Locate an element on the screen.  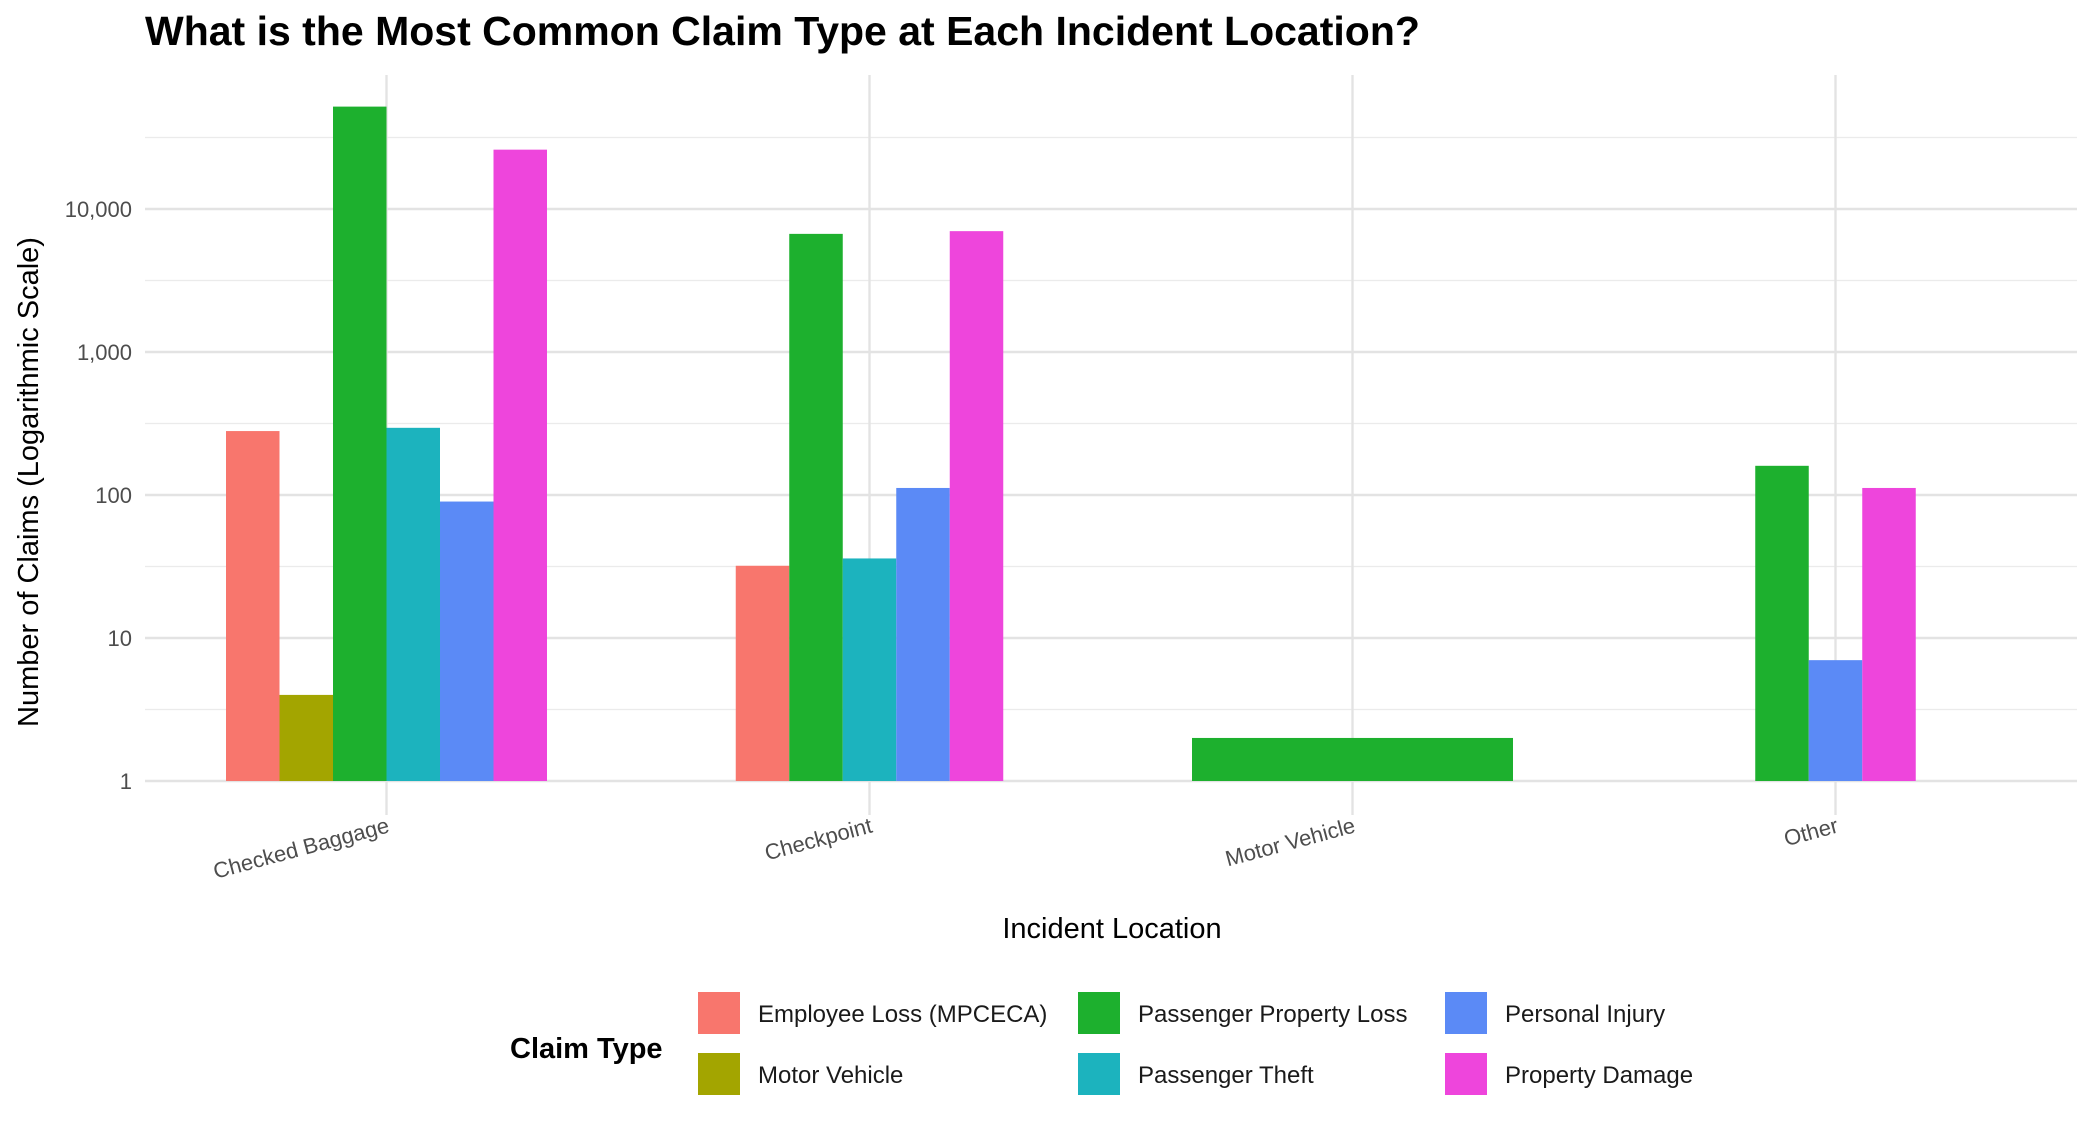
legend-label: Personal Injury is located at coordinates (1585, 1014).